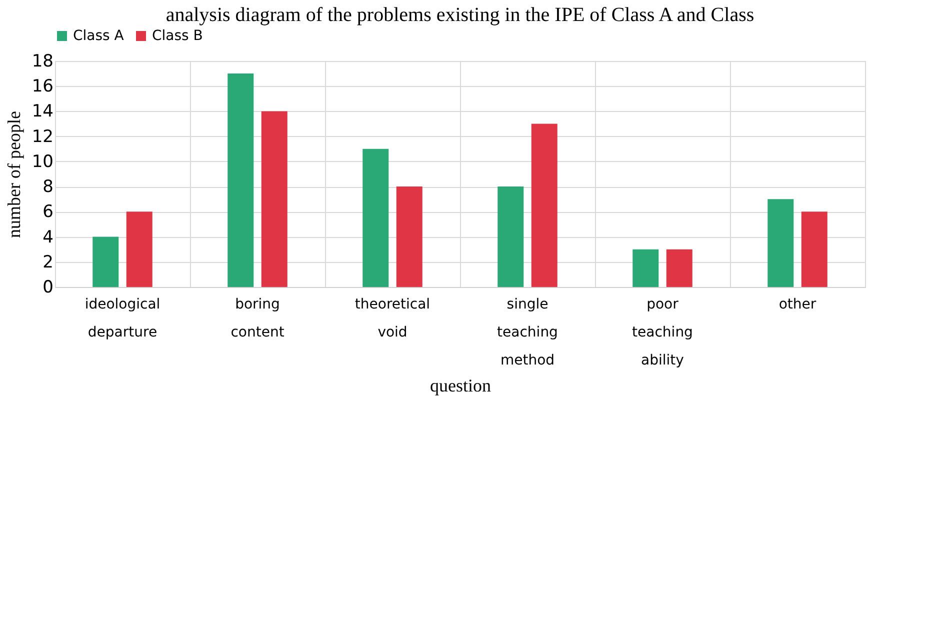  Describe the element at coordinates (48, 288) in the screenshot. I see `y-tick-label: 0` at that location.